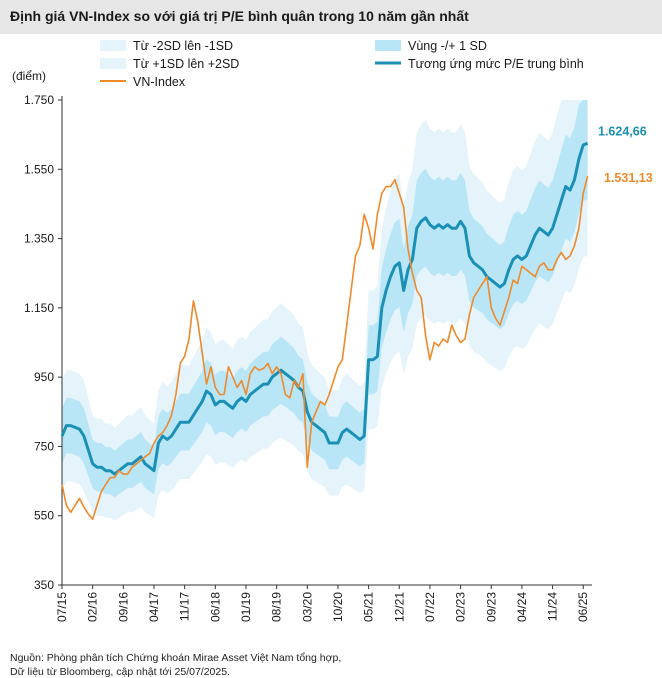 Image resolution: width=662 pixels, height=678 pixels. What do you see at coordinates (39, 239) in the screenshot?
I see `y-tick-label: 1.350` at bounding box center [39, 239].